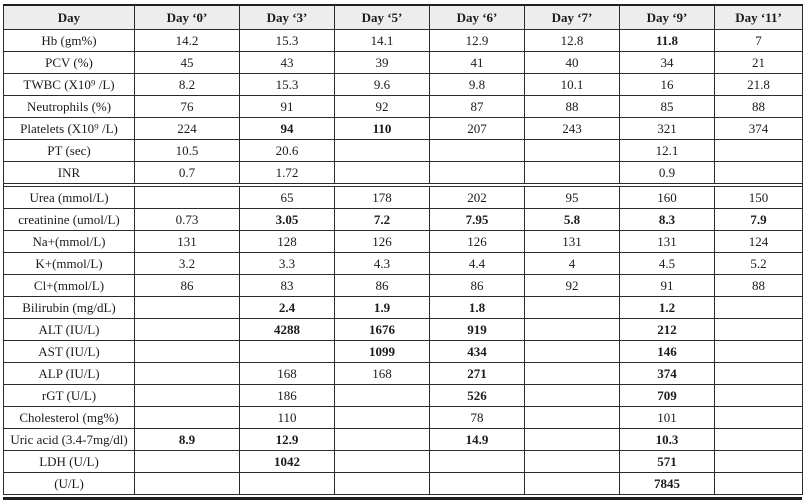 The height and width of the screenshot is (504, 805). I want to click on table-row: ALT (IU/L) 4288 1676 919 212, so click(403, 329).